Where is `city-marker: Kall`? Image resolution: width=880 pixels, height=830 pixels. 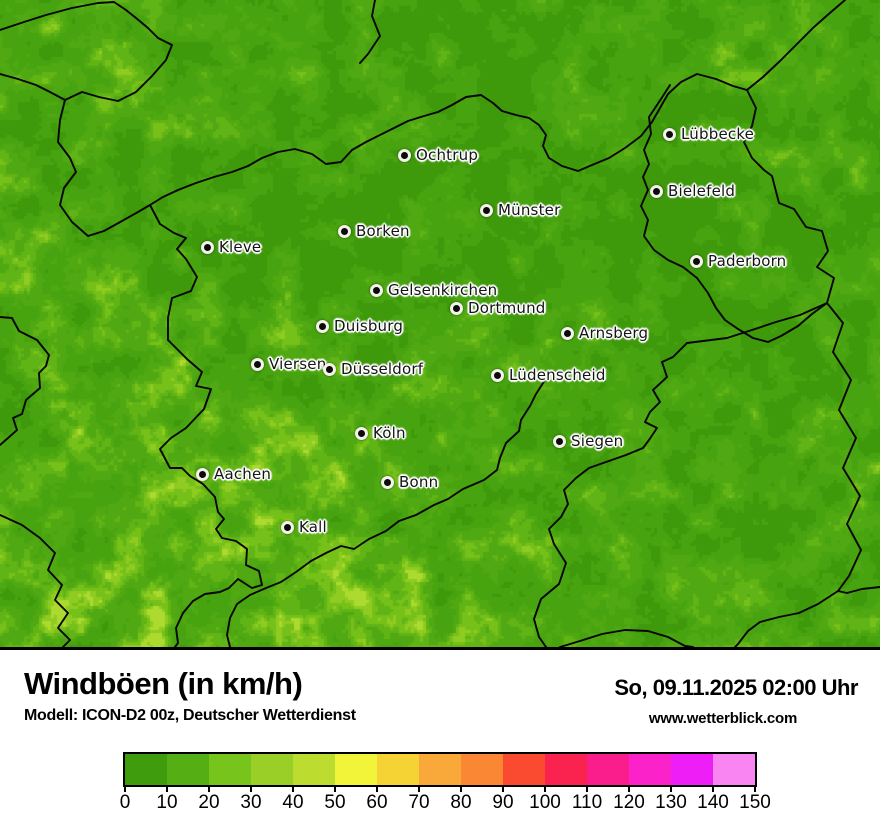
city-marker: Kall is located at coordinates (304, 527).